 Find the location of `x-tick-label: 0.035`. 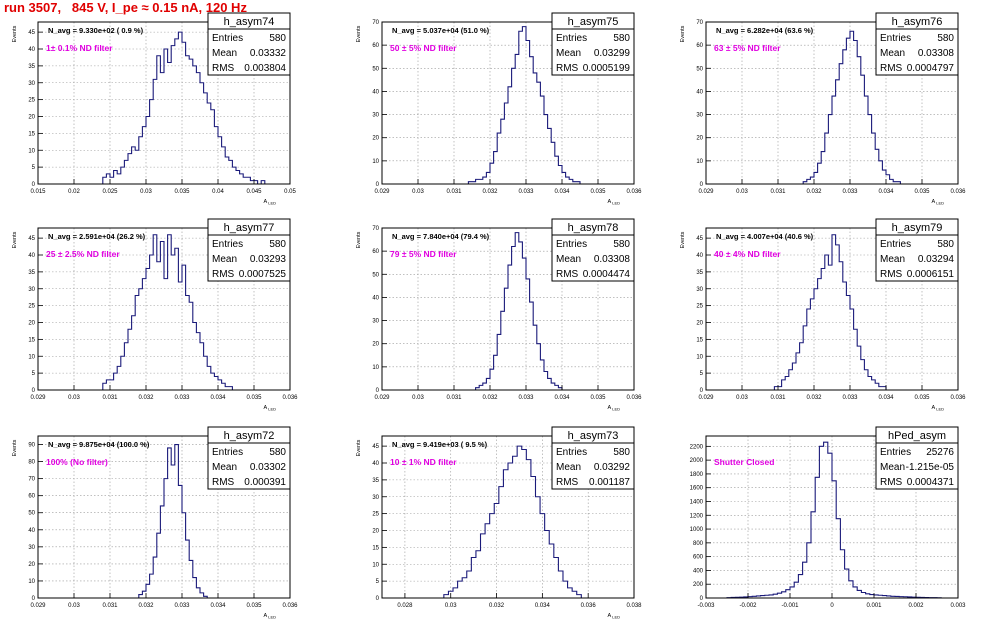

x-tick-label: 0.035 is located at coordinates (598, 398).